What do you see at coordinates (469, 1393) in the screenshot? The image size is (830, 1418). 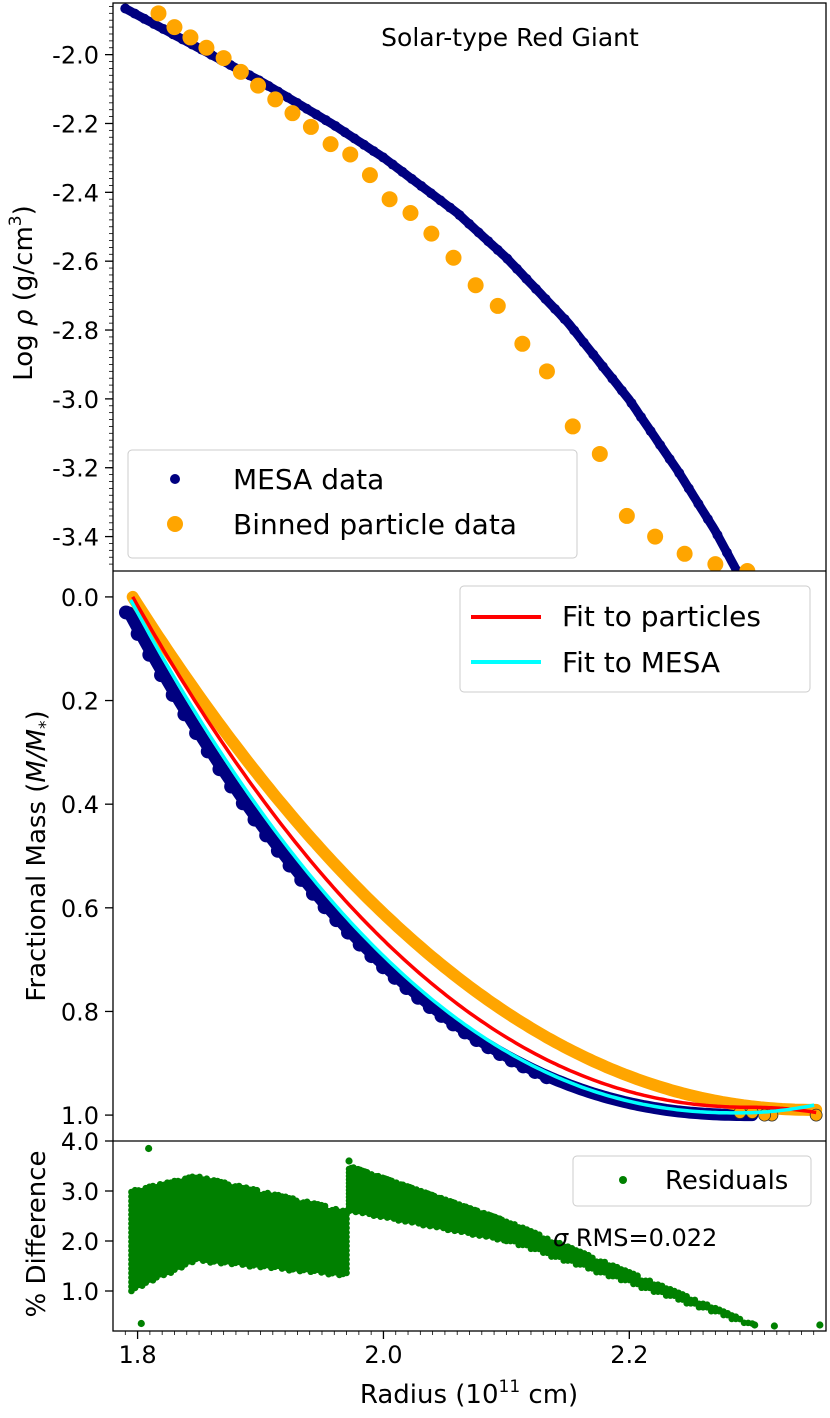 I see `x-axis-label: Radius (1011 cm)` at bounding box center [469, 1393].